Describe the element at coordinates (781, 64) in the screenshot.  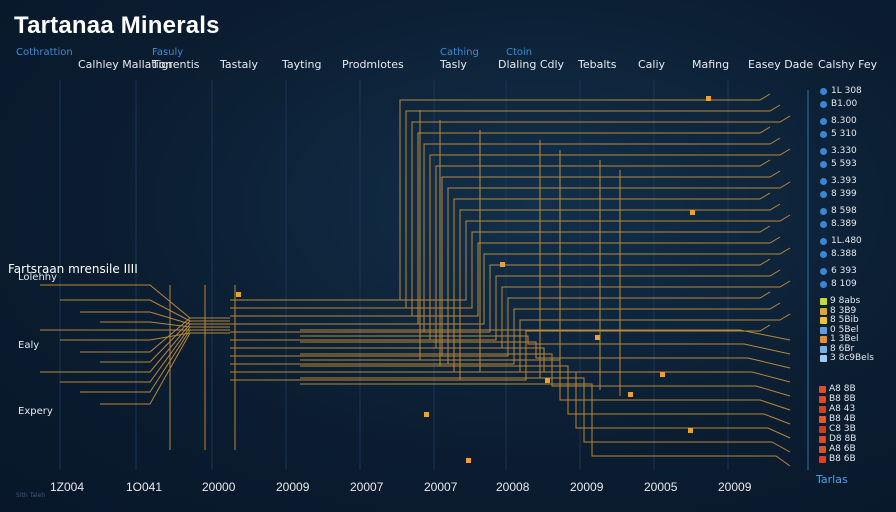
I see `column-header: Easey Dade` at that location.